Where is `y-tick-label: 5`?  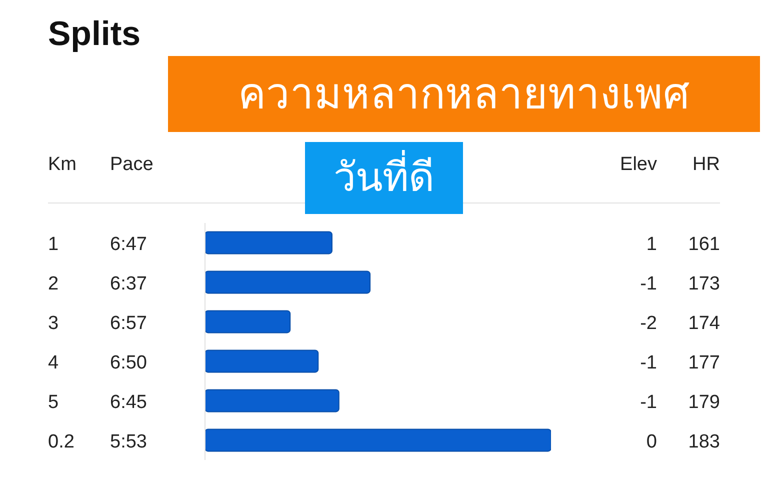 y-tick-label: 5 is located at coordinates (53, 402).